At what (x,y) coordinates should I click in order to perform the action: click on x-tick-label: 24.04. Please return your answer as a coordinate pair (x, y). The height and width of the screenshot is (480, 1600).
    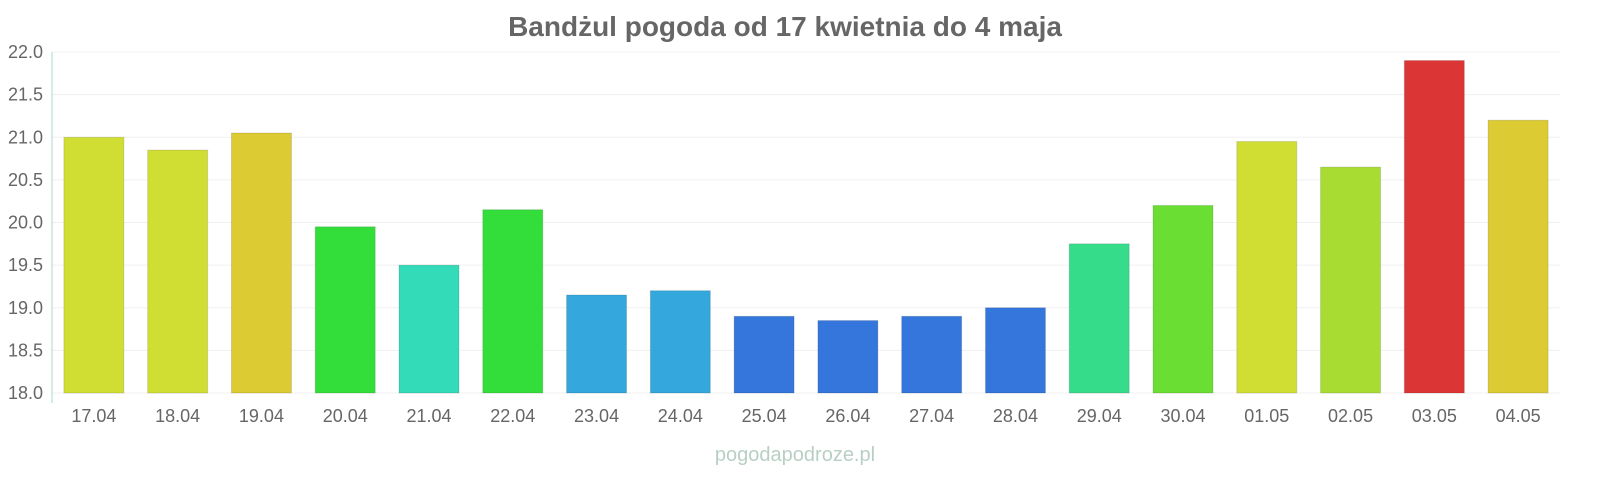
    Looking at the image, I should click on (680, 416).